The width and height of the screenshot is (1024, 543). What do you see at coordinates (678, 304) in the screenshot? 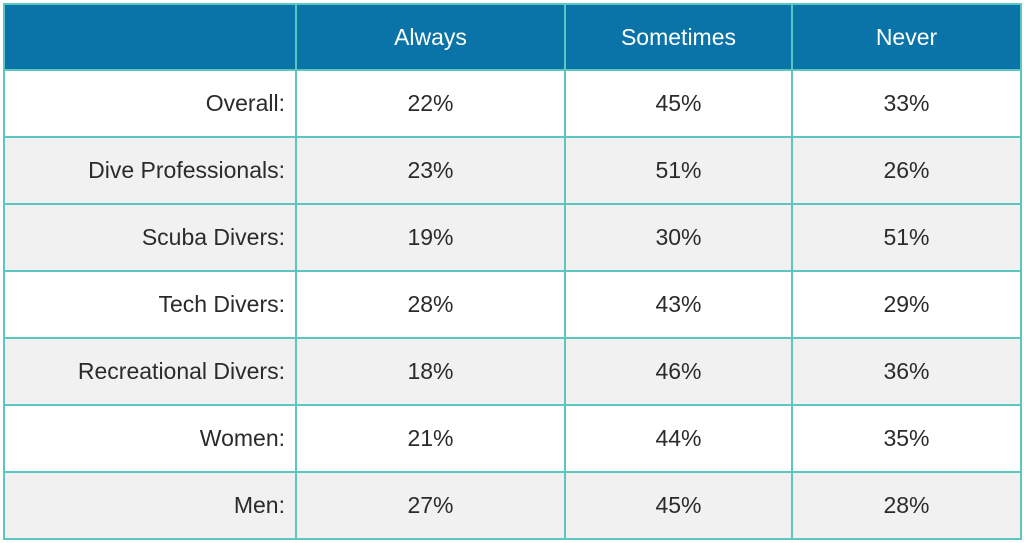
I see `cell-sometimes: 43%` at bounding box center [678, 304].